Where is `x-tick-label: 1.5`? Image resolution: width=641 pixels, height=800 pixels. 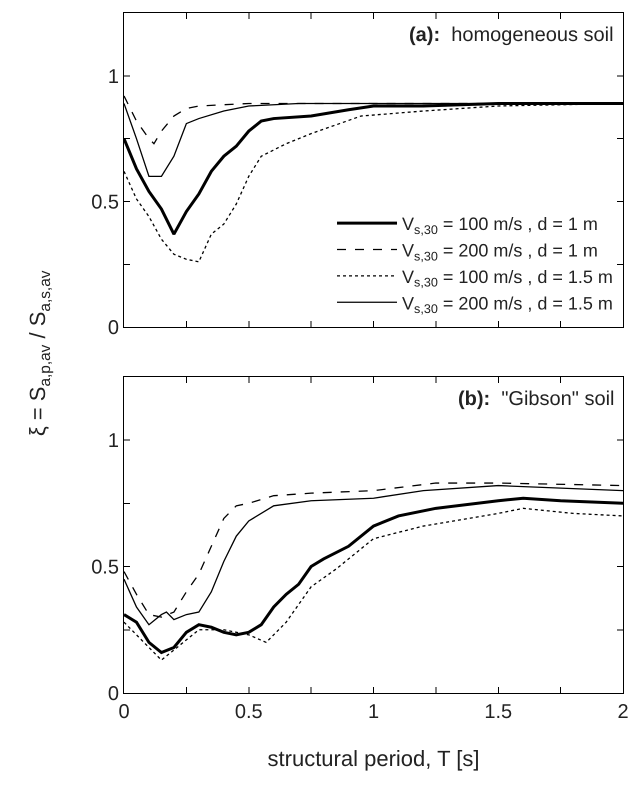
x-tick-label: 1.5 is located at coordinates (498, 712).